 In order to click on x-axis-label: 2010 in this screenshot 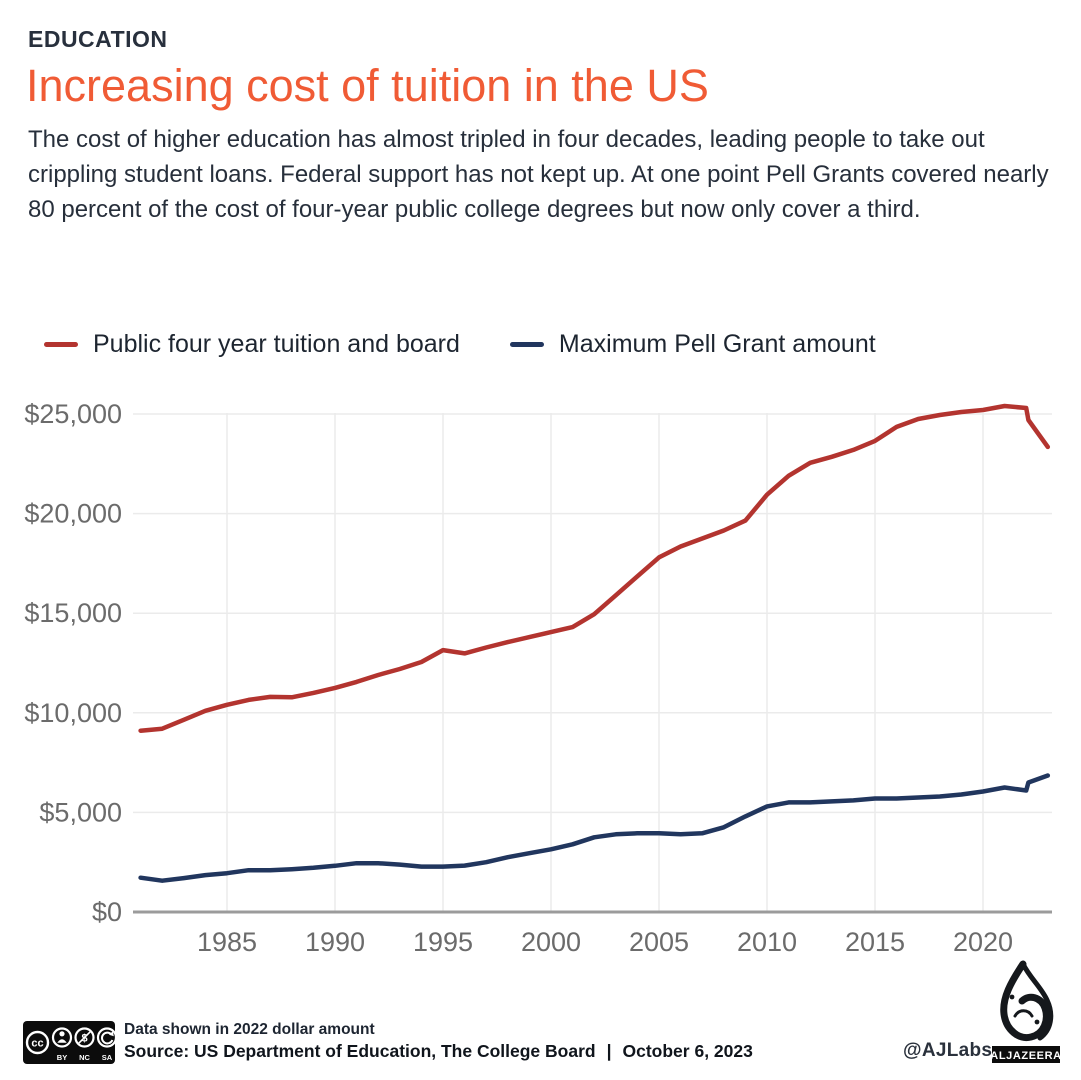, I will do `click(767, 942)`.